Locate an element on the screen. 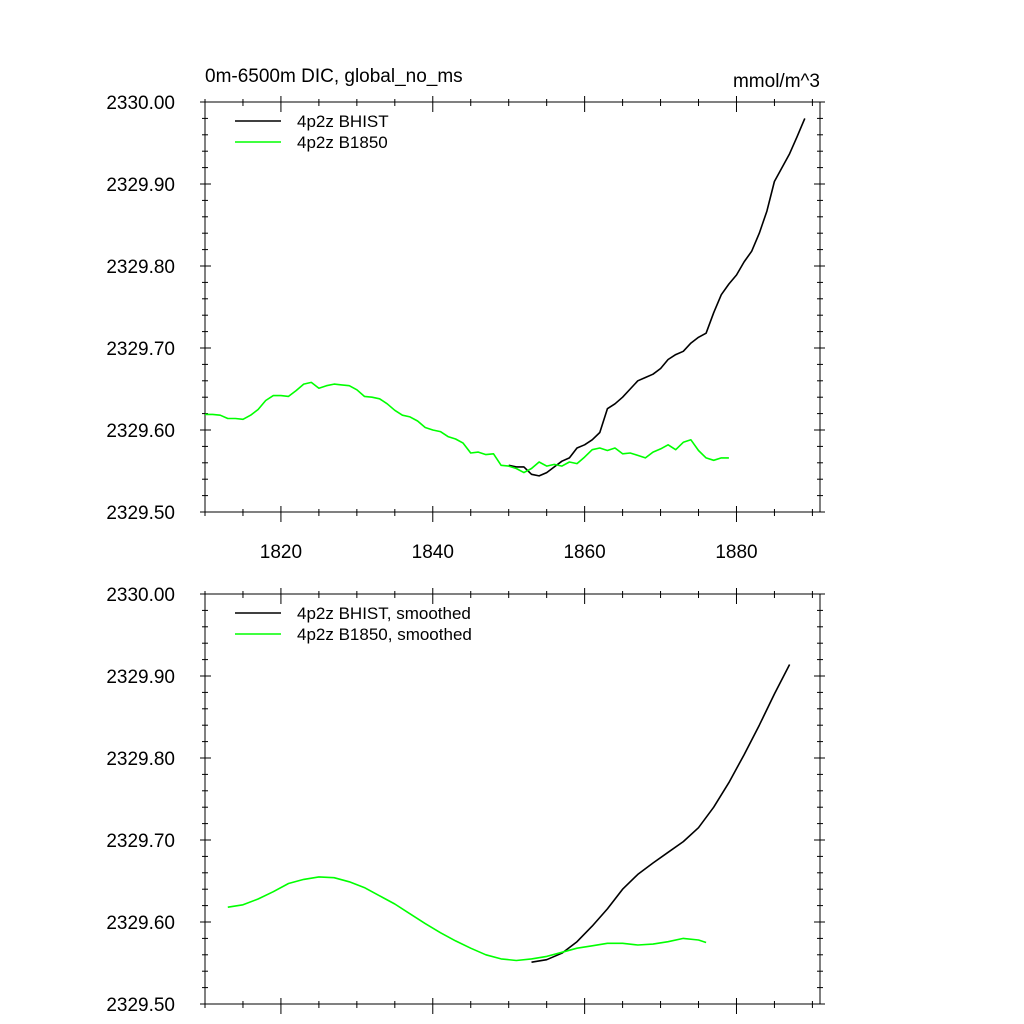 The width and height of the screenshot is (1024, 1024). legend-label-0: 4p2z BHIST, smoothed is located at coordinates (384, 613).